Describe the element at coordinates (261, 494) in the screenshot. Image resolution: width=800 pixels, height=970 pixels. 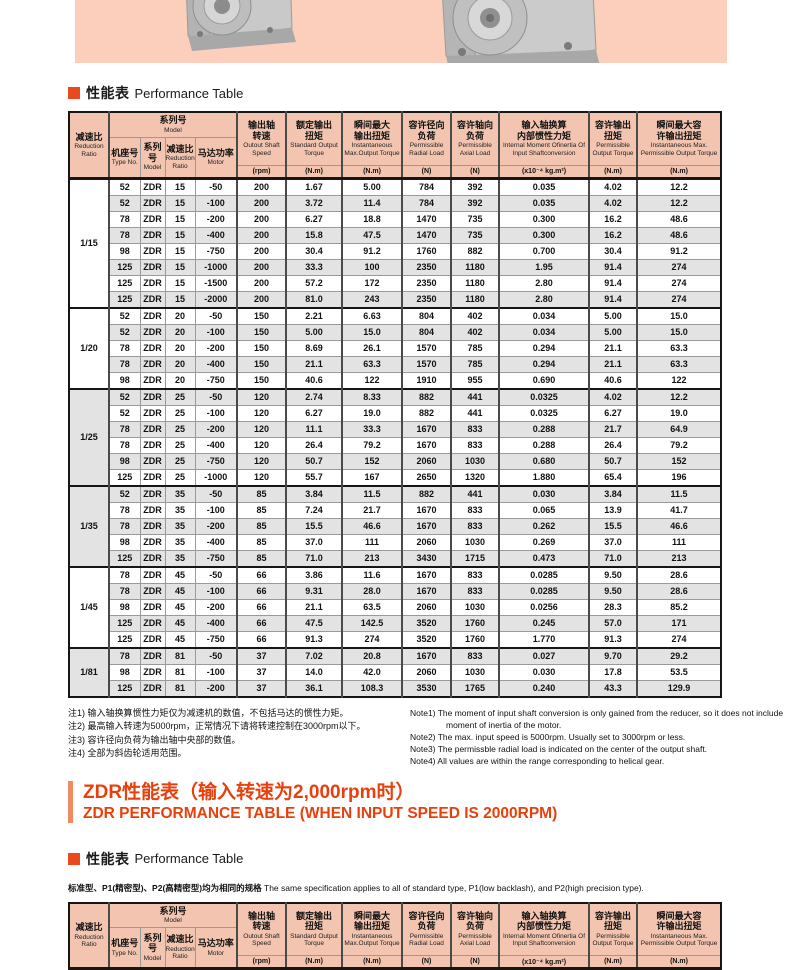
I see `cell: 85` at that location.